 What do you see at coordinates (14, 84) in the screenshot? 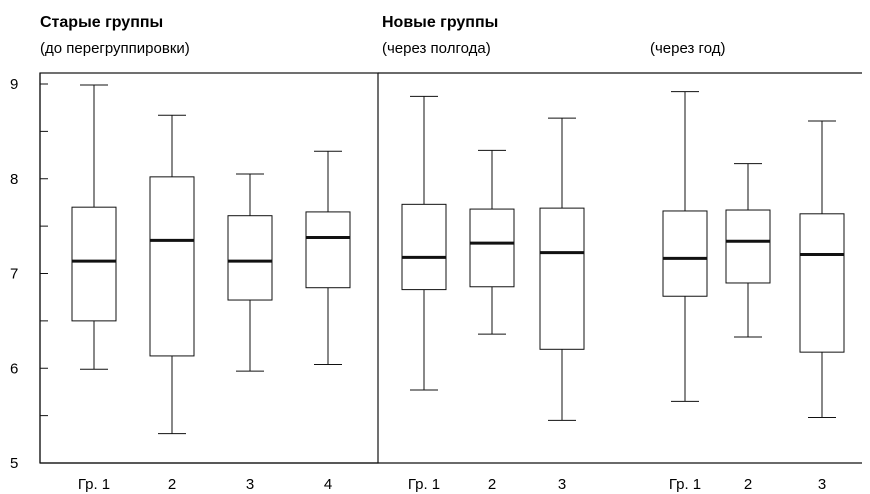
I see `y-tick-label: 9` at bounding box center [14, 84].